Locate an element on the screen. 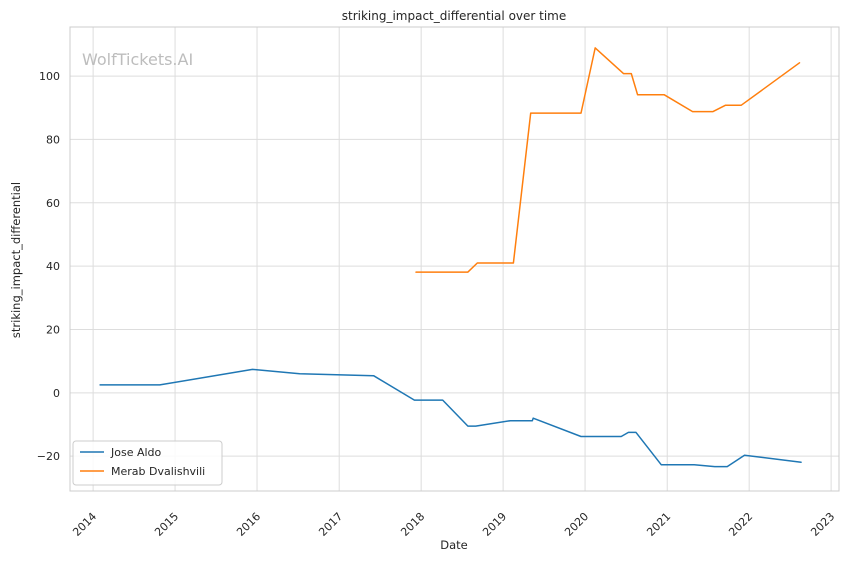 The height and width of the screenshot is (561, 861). y-tick-label: 20 is located at coordinates (53, 329).